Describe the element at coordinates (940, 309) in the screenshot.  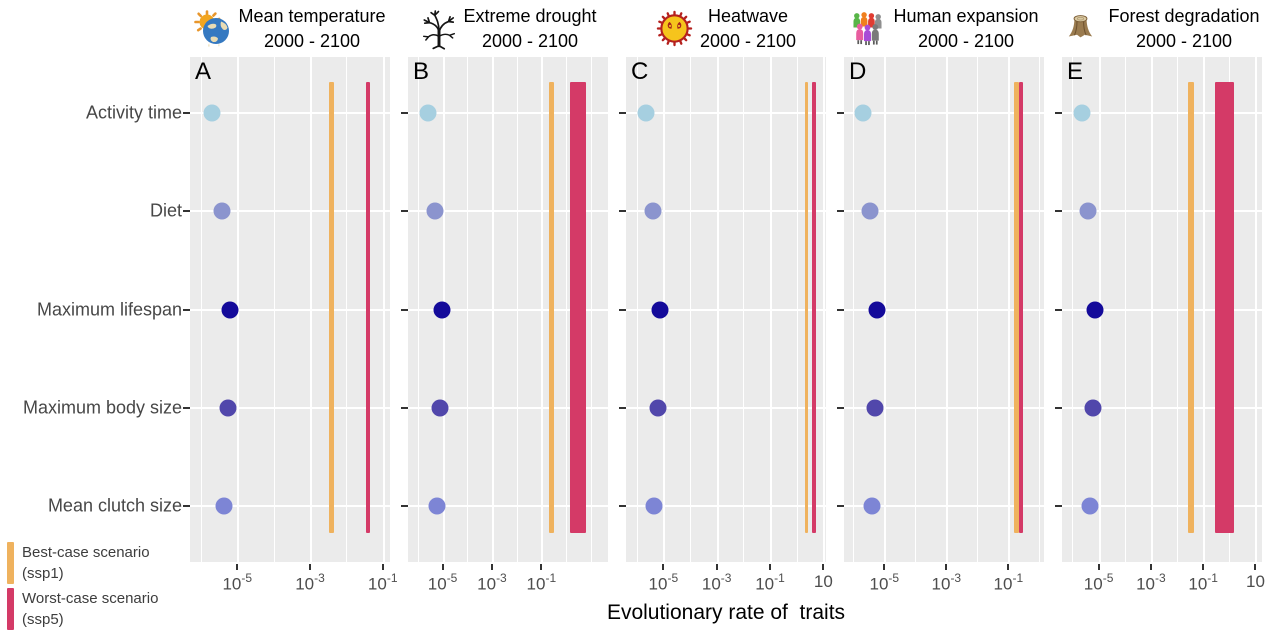
I see `plot-area: D` at that location.